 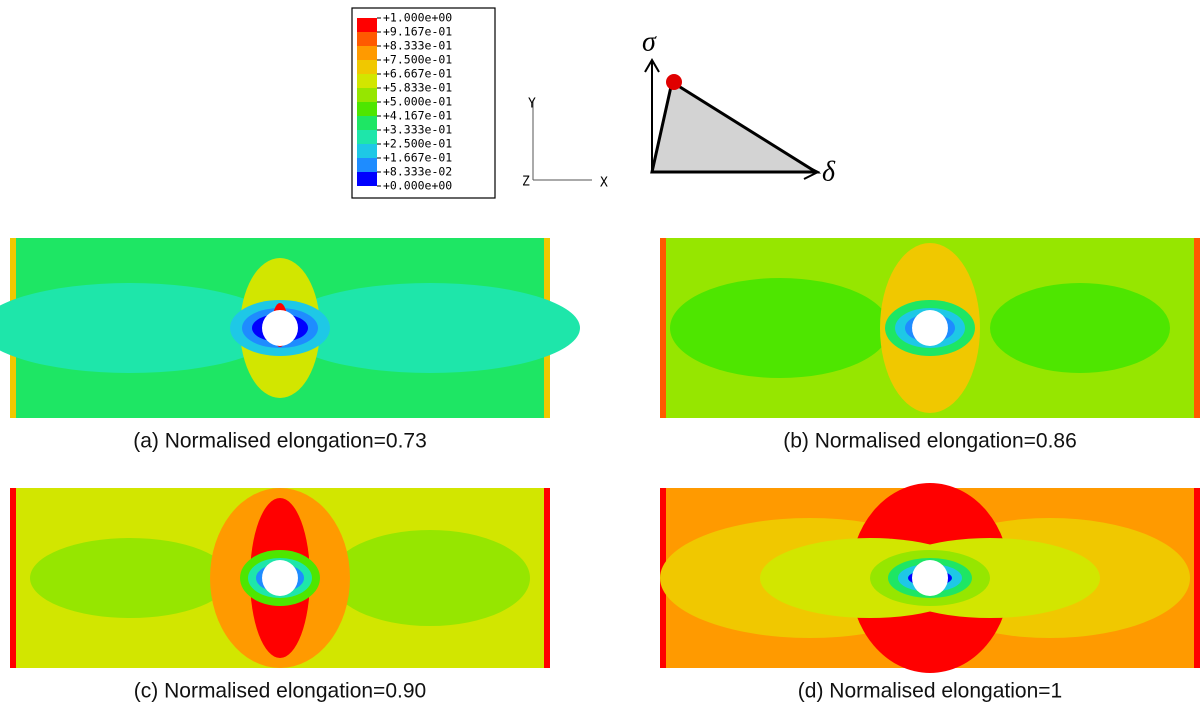 What do you see at coordinates (417, 172) in the screenshot?
I see `legend-label: +8.333e-02` at bounding box center [417, 172].